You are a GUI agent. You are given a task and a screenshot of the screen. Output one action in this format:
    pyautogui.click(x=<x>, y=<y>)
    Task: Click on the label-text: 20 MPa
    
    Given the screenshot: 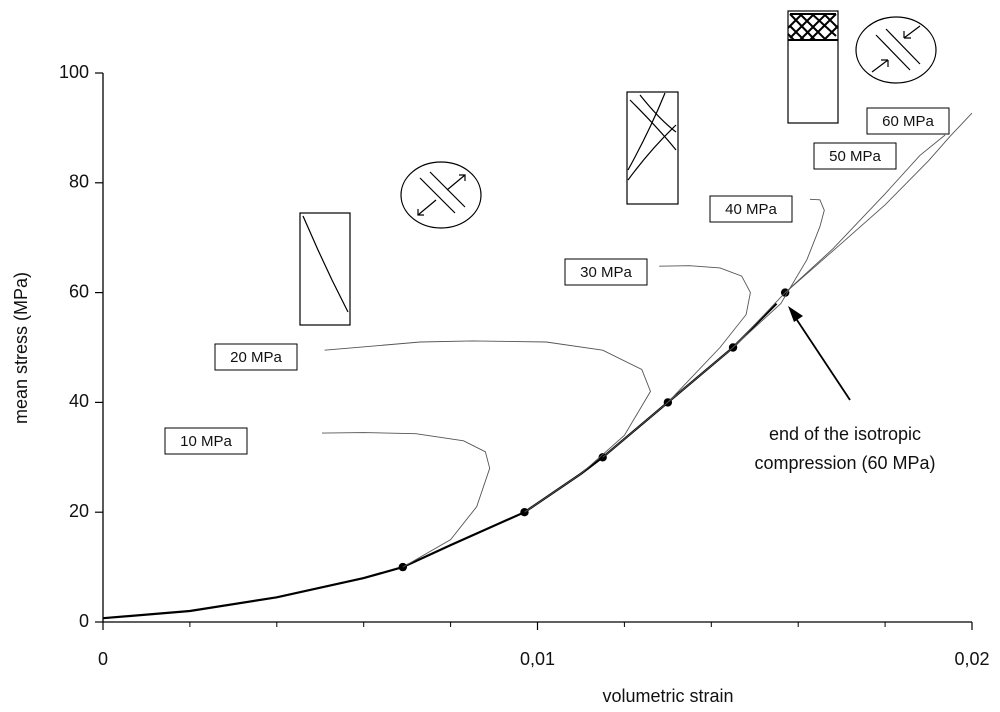 What is the action you would take?
    pyautogui.click(x=256, y=357)
    